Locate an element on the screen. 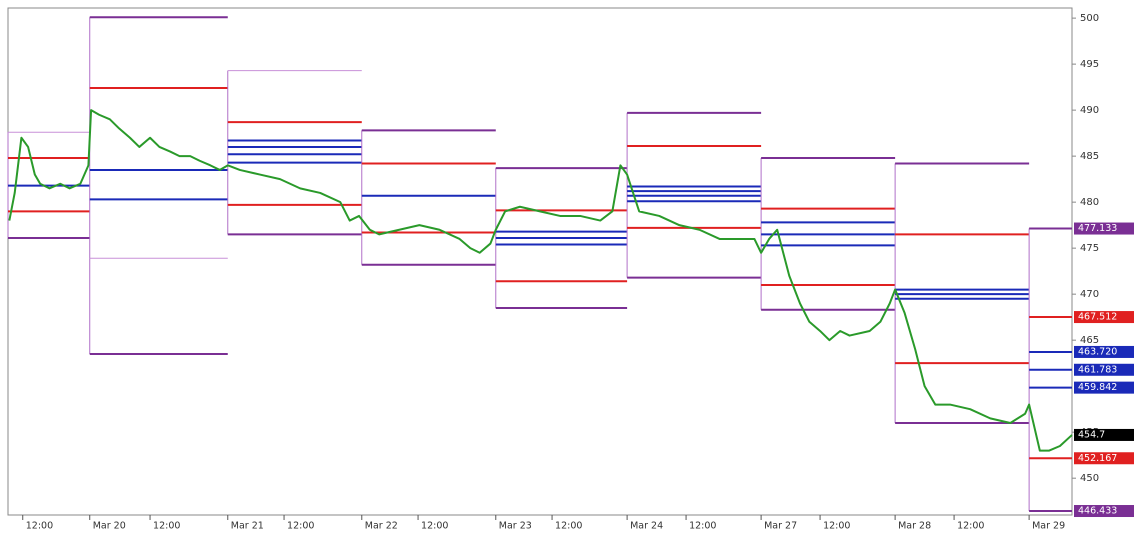  y-tick-label: 500 is located at coordinates (1089, 18).